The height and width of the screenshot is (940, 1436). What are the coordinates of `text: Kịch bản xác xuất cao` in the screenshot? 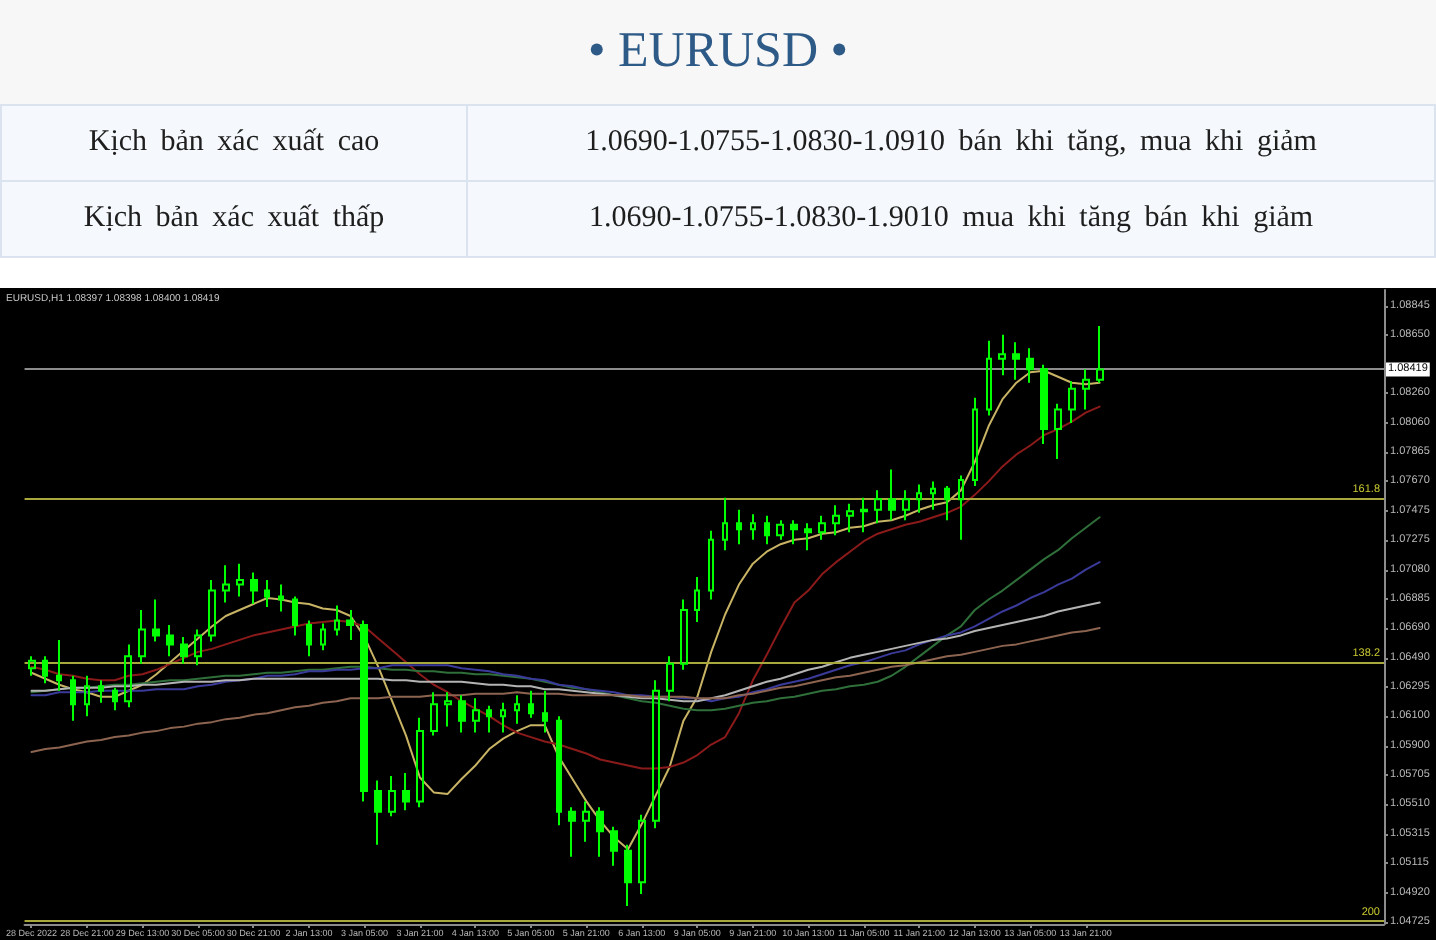 It's located at (234, 143).